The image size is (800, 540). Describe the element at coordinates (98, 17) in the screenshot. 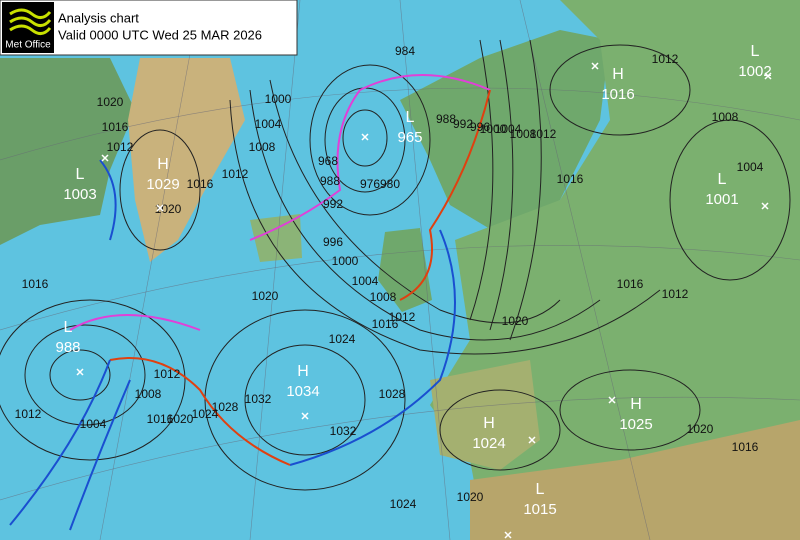

I see `chart-title: Analysis chart` at that location.